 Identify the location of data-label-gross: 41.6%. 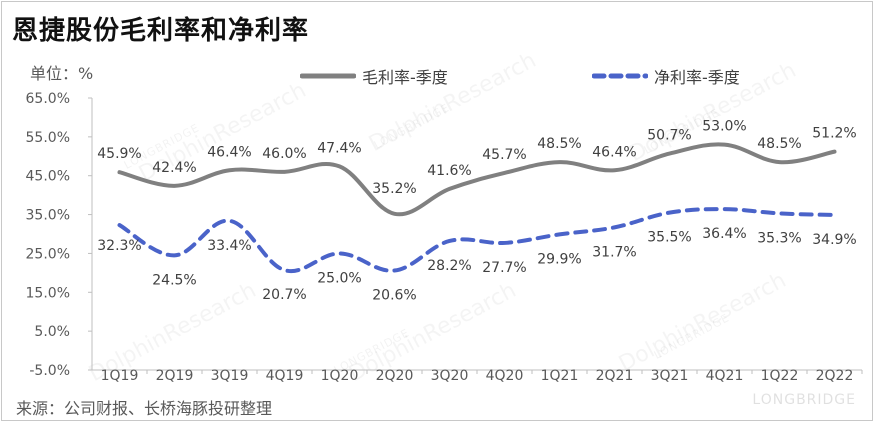
(449, 171).